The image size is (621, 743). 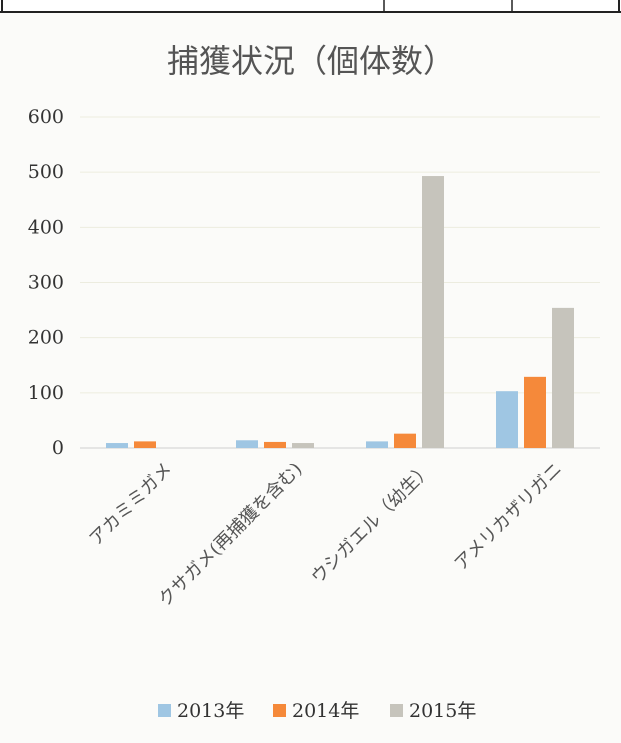 What do you see at coordinates (130, 504) in the screenshot?
I see `category-label: アカミミガメ` at bounding box center [130, 504].